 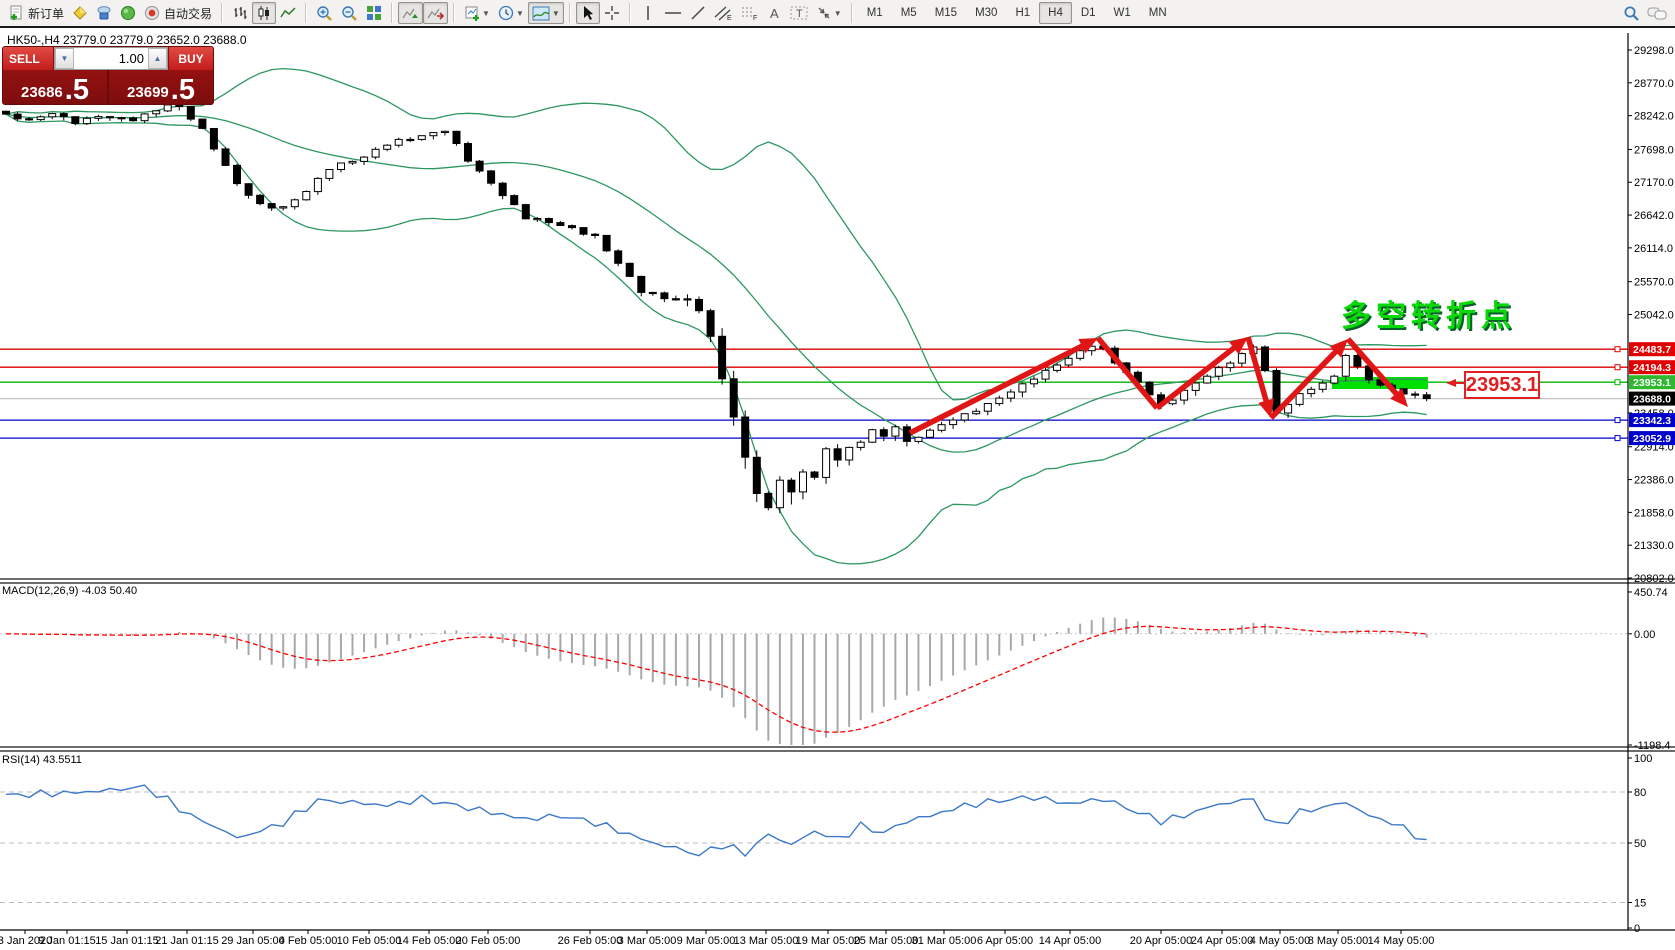 I want to click on auto-scroll-button, so click(x=411, y=13).